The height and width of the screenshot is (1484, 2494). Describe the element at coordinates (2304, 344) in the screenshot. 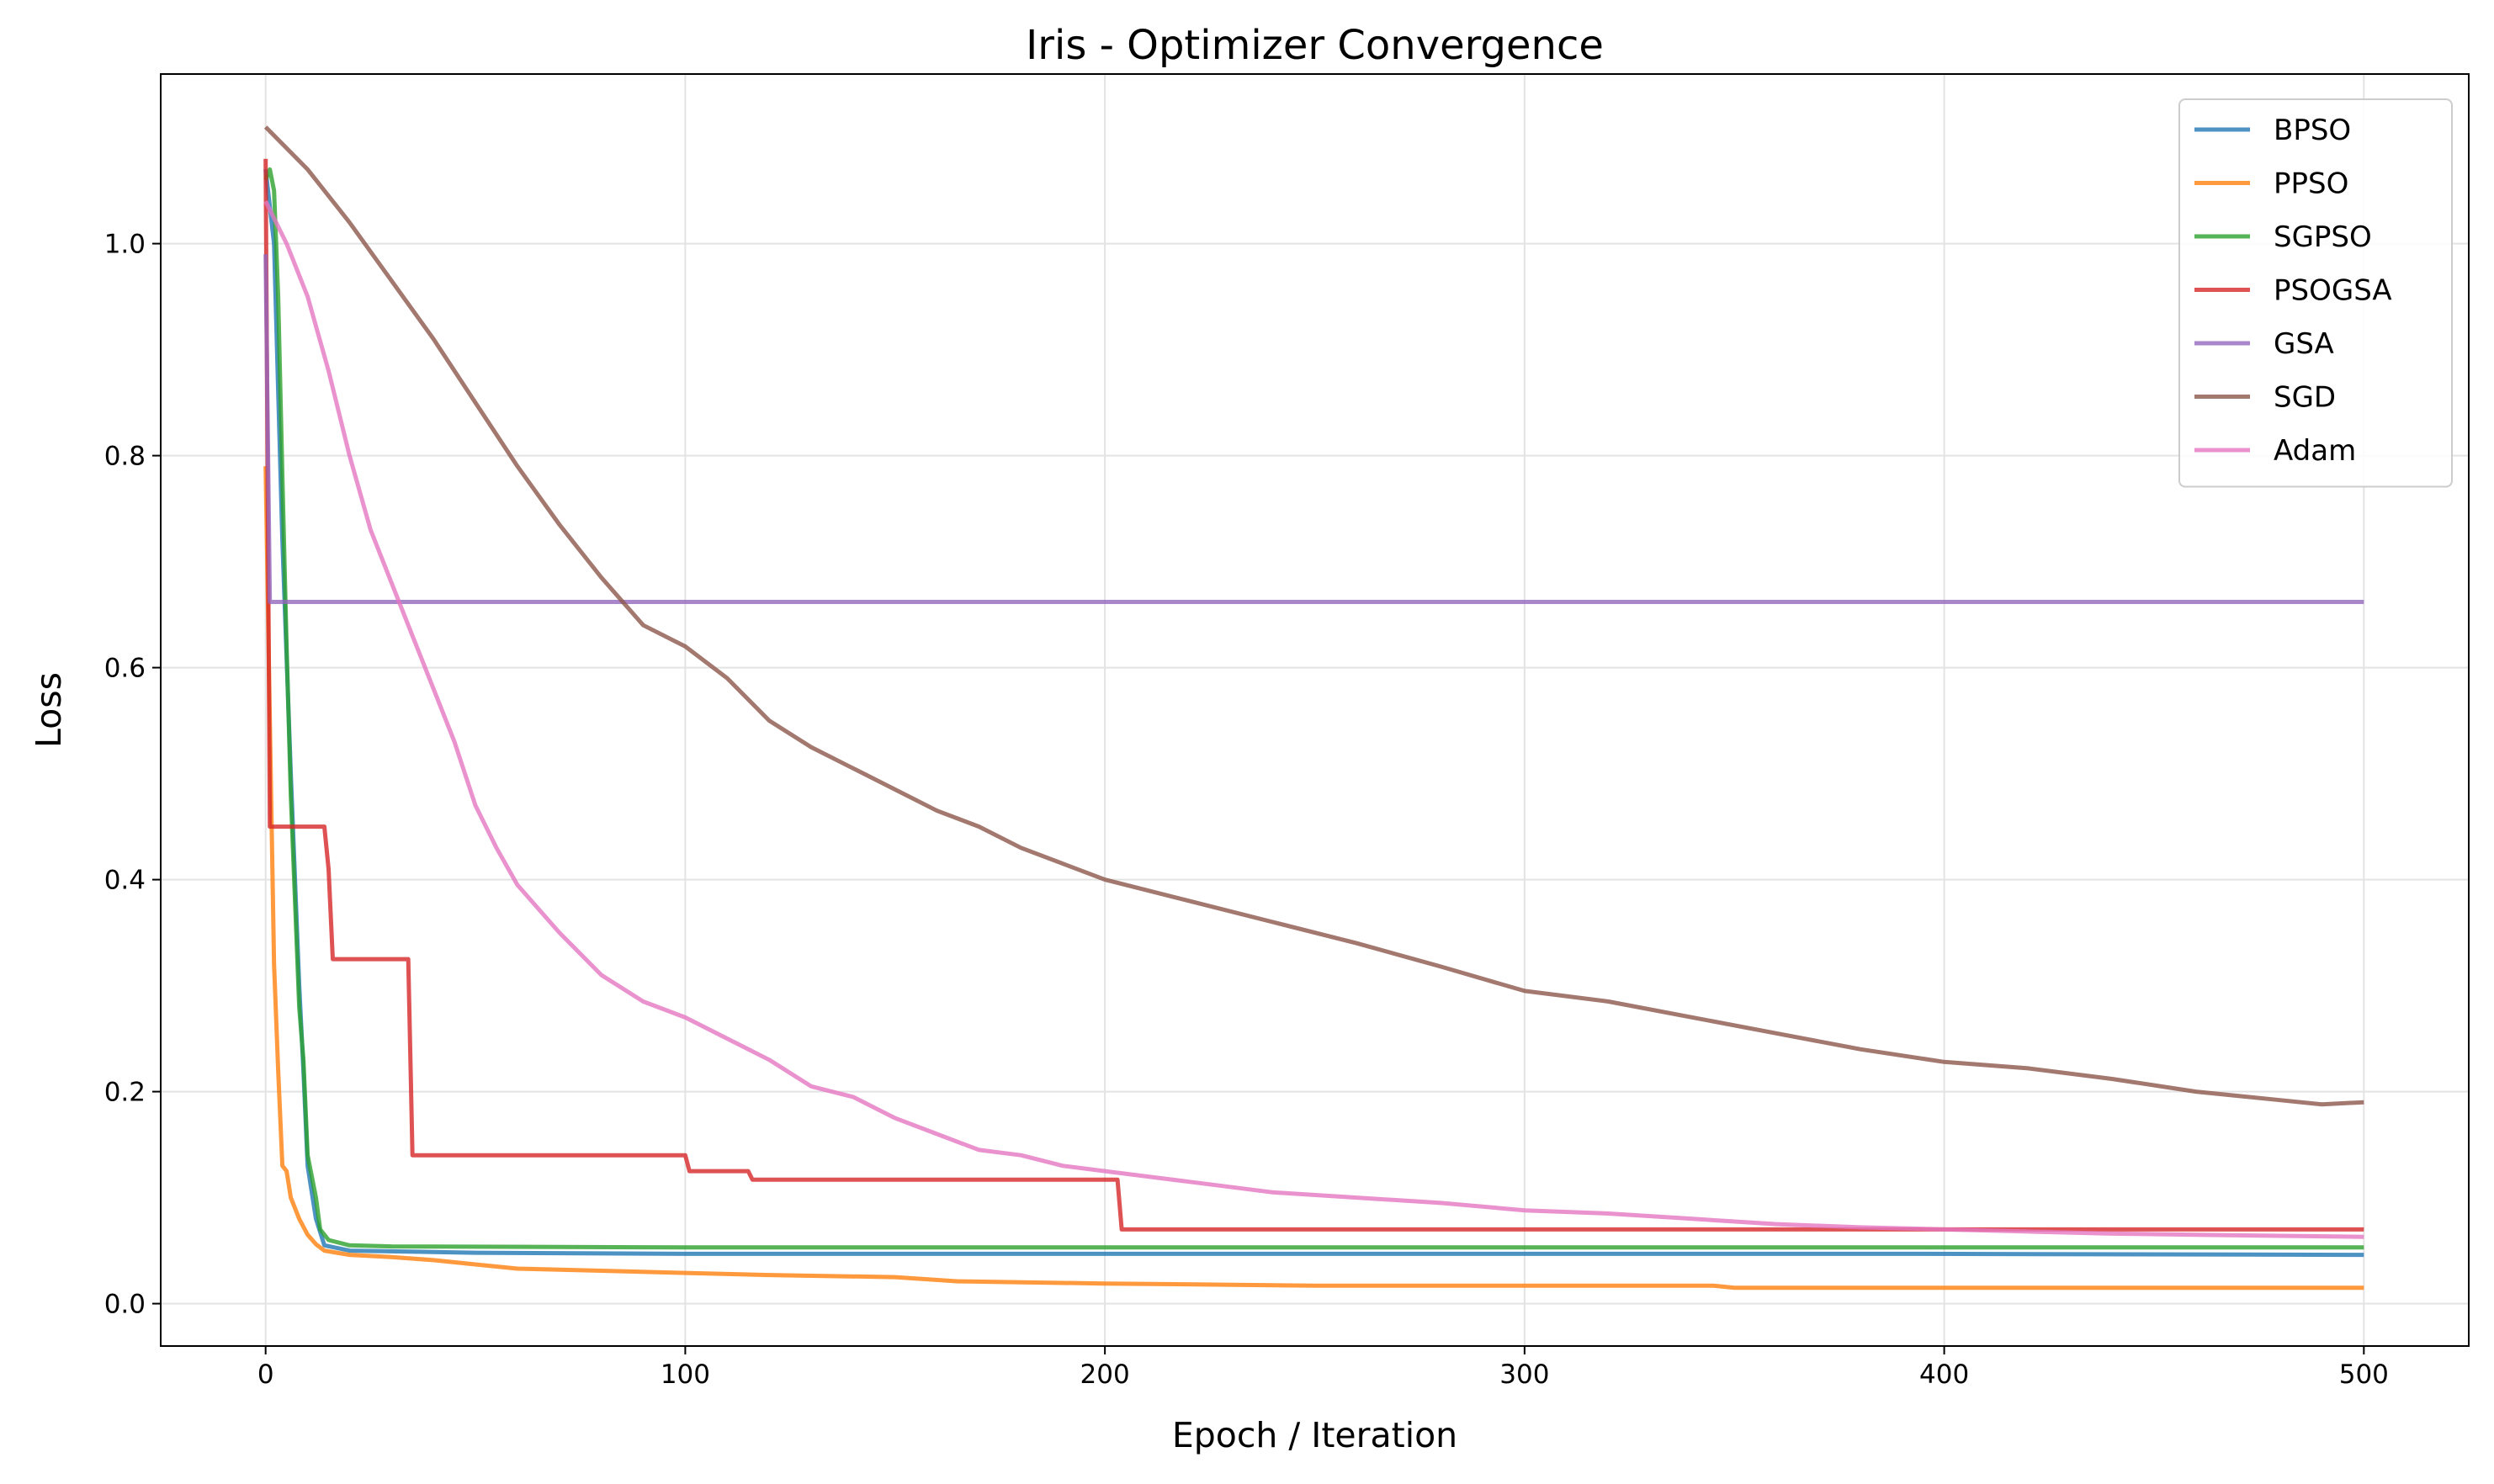

I see `legend-label-gsa: GSA` at that location.